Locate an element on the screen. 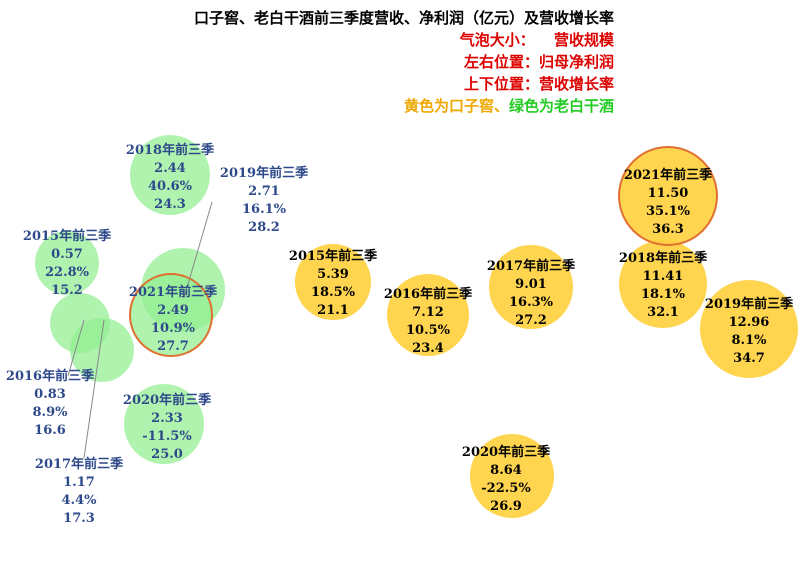 This screenshot has width=812, height=563. label-revenue-lbg-2018: 24.3 is located at coordinates (170, 204).